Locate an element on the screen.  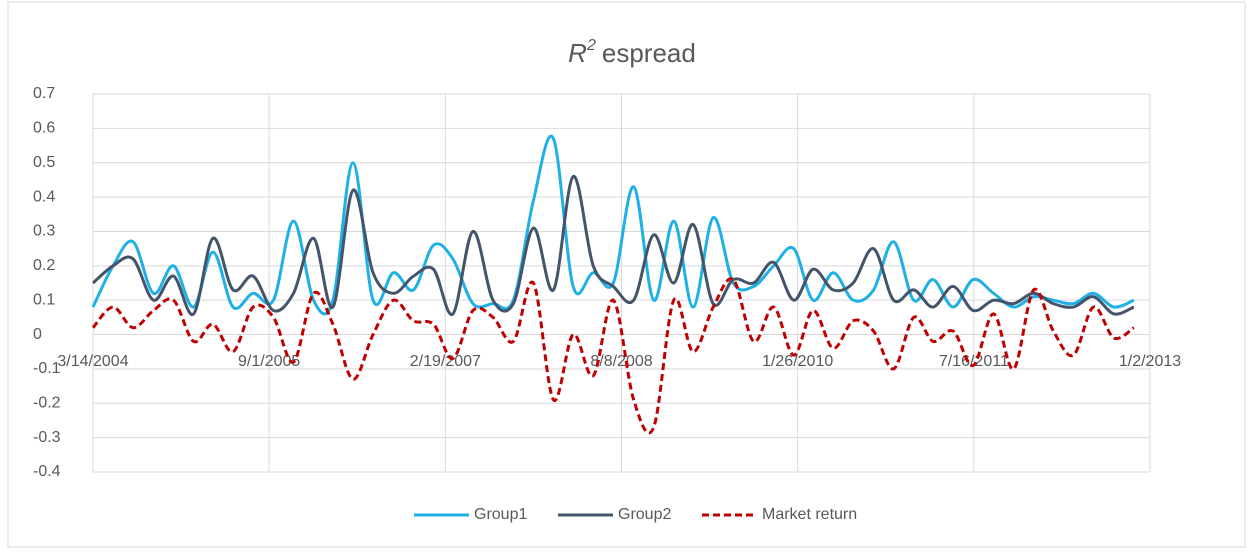
title-superscript: 2 is located at coordinates (591, 45).